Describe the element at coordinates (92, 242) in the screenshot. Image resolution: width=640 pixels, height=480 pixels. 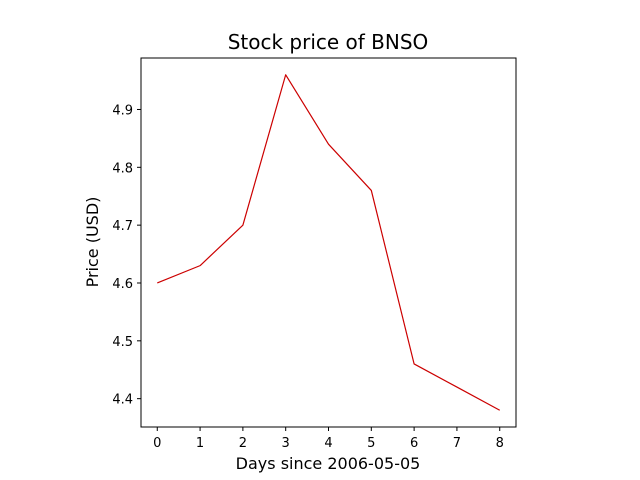
I see `y-axis-label: Price (USD)` at that location.